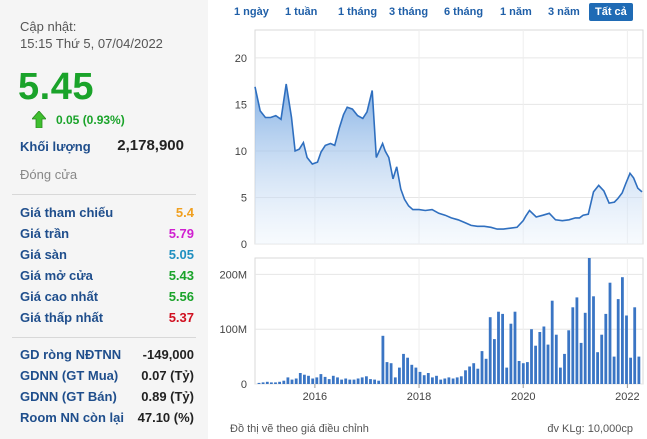 The width and height of the screenshot is (647, 439). I want to click on foreign-row-label: GDNN (GT Mua), so click(69, 375).